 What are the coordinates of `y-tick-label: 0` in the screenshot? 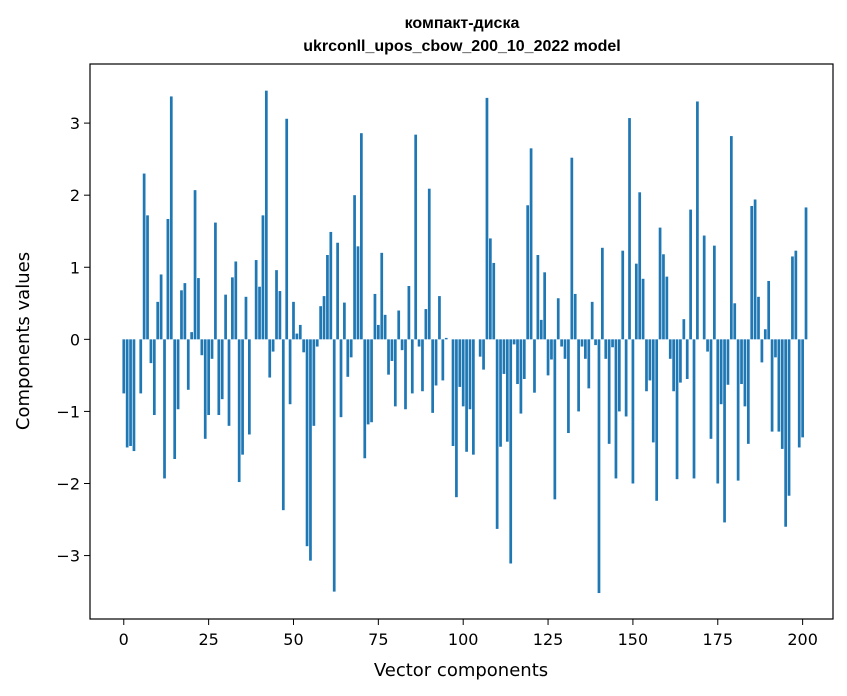 It's located at (75, 339).